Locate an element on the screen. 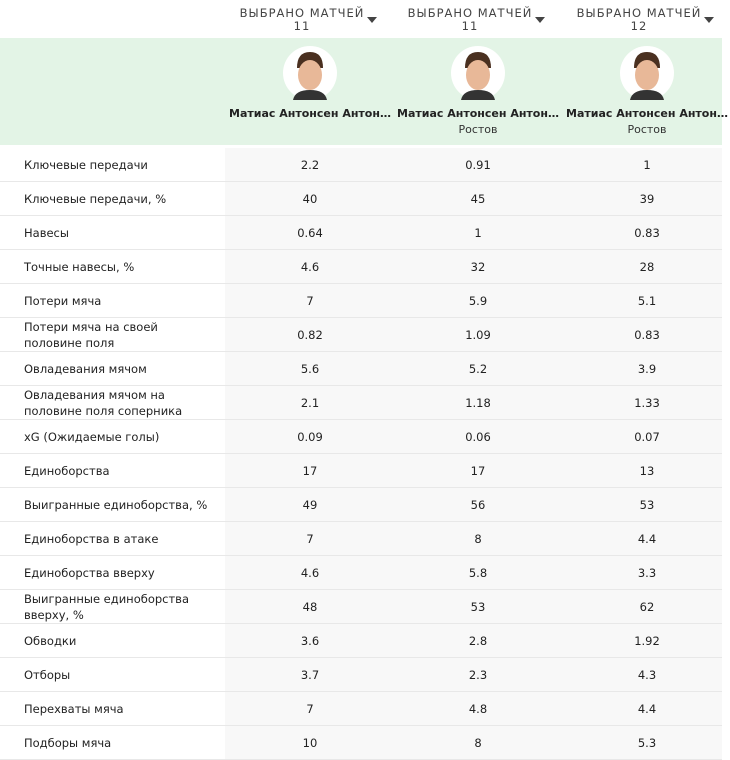 This screenshot has height=760, width=730. row-label: Отборы is located at coordinates (47, 674).